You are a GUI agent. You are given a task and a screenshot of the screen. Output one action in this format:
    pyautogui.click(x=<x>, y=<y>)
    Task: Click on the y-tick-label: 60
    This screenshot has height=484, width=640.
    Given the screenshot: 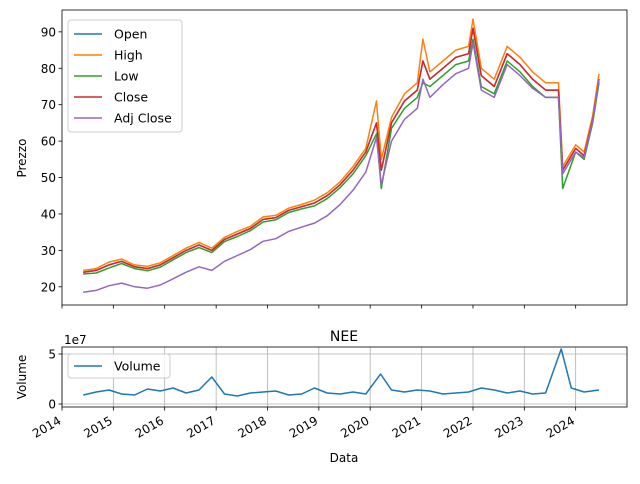 What is the action you would take?
    pyautogui.click(x=48, y=142)
    